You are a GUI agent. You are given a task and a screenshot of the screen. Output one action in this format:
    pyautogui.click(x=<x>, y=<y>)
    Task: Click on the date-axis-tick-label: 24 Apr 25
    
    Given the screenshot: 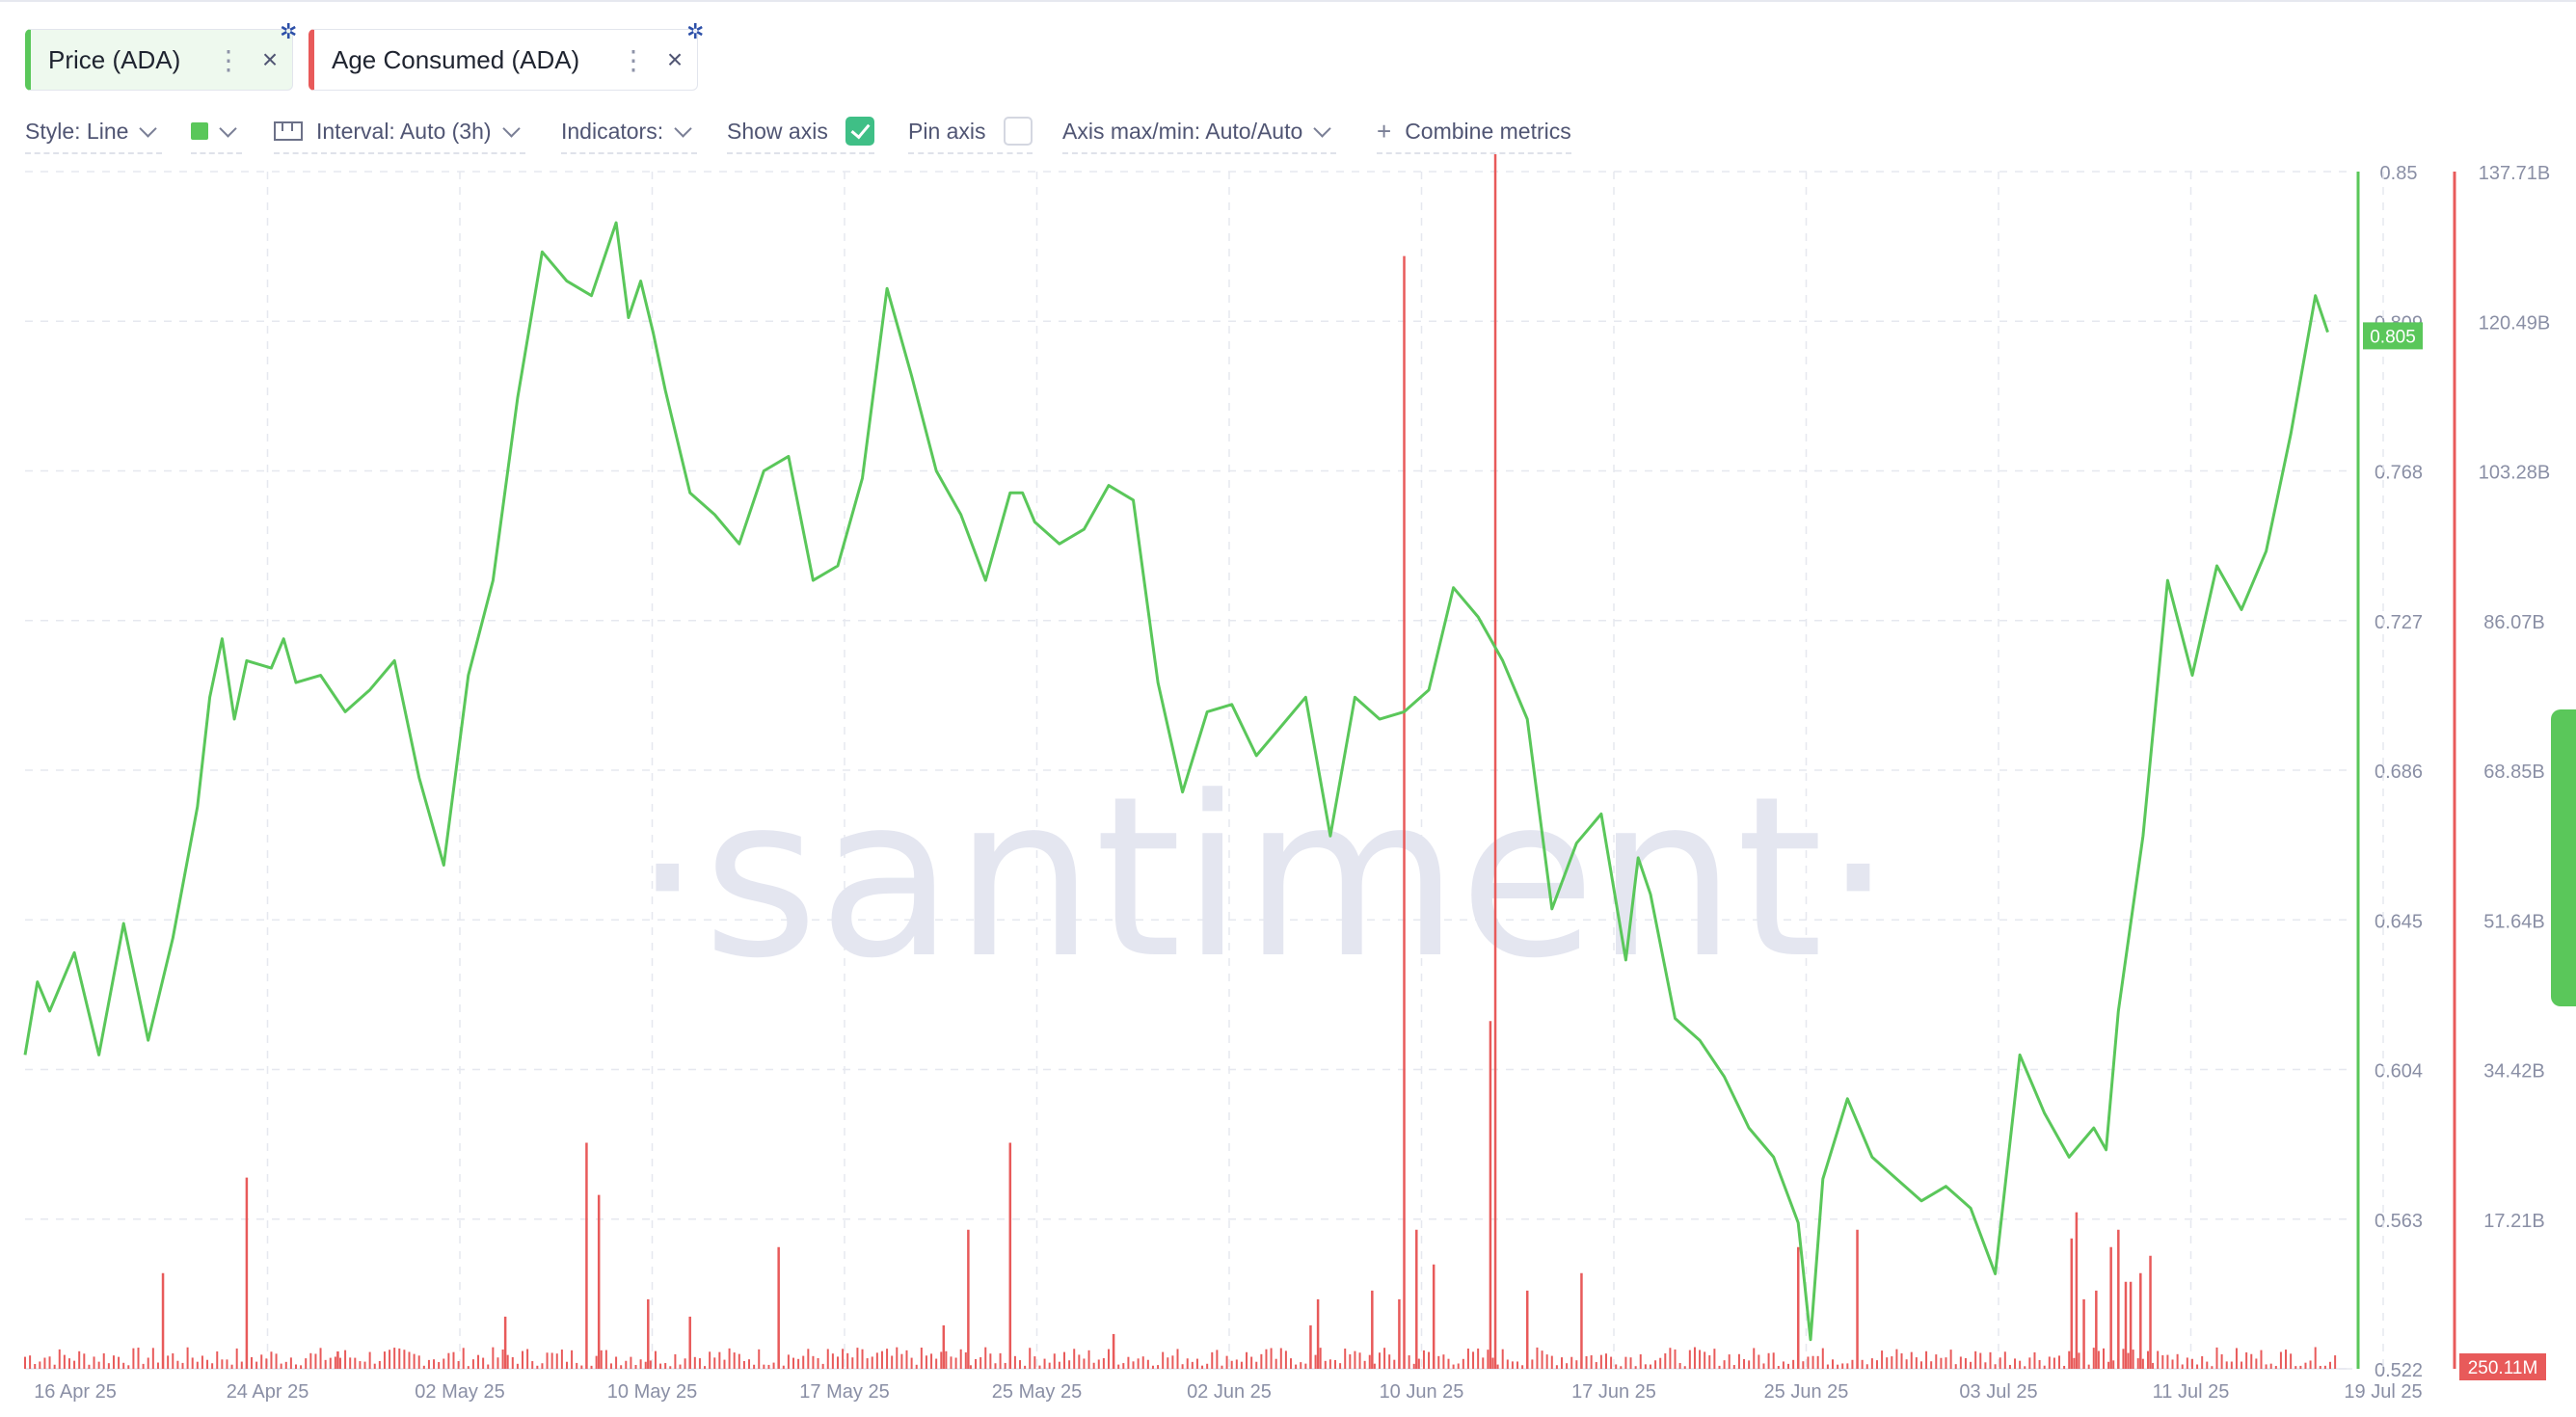 What is the action you would take?
    pyautogui.click(x=268, y=1392)
    